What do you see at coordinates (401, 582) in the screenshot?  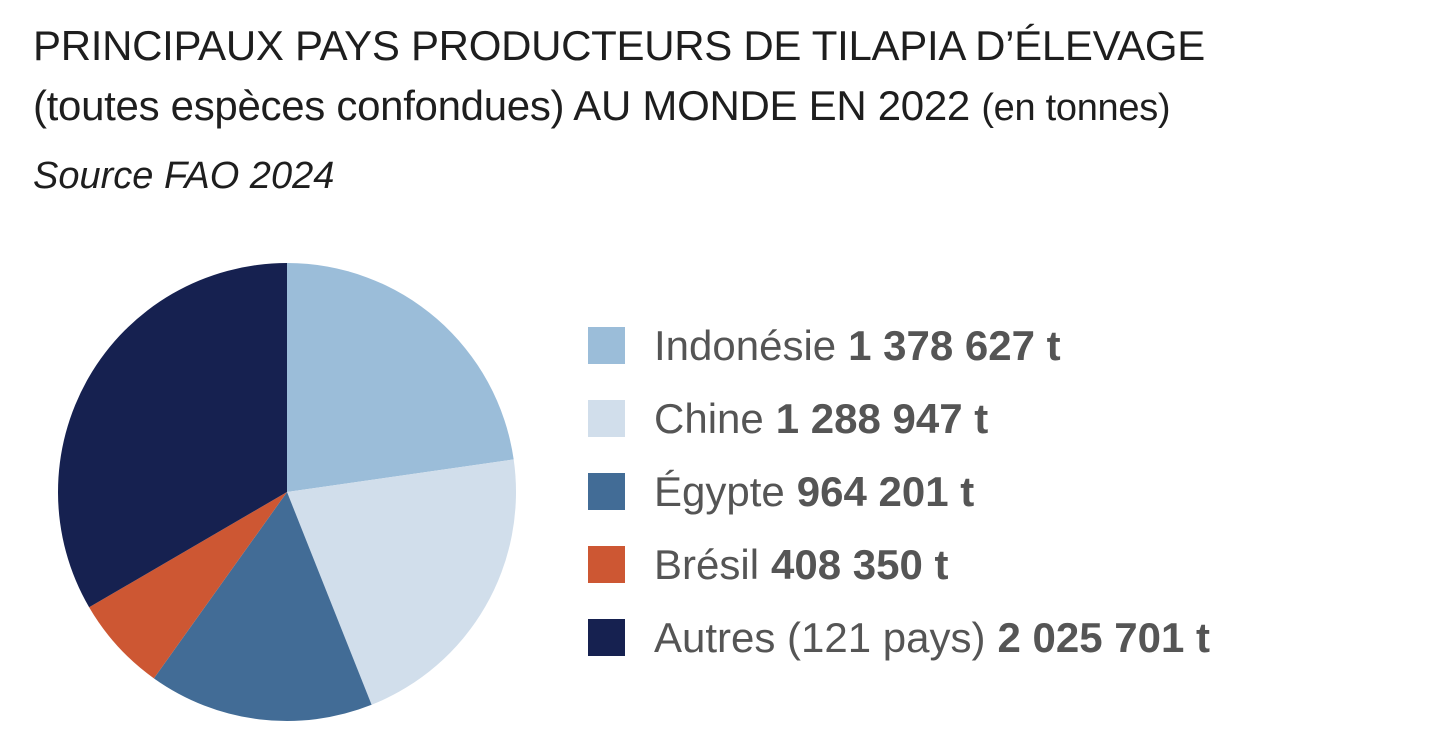 I see `pie-slice-chine` at bounding box center [401, 582].